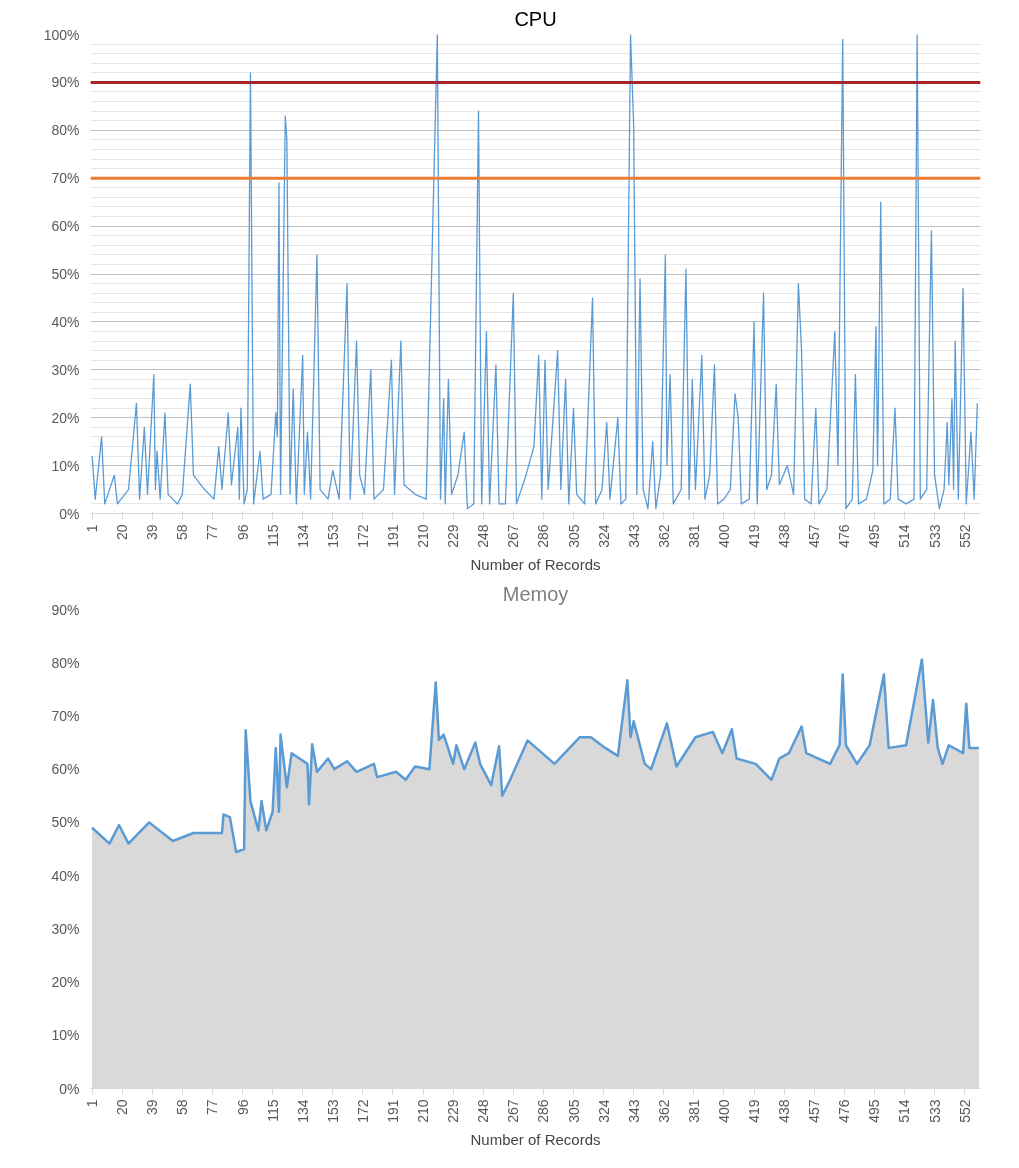  What do you see at coordinates (61, 34) in the screenshot?
I see `y-tick-label: 100%` at bounding box center [61, 34].